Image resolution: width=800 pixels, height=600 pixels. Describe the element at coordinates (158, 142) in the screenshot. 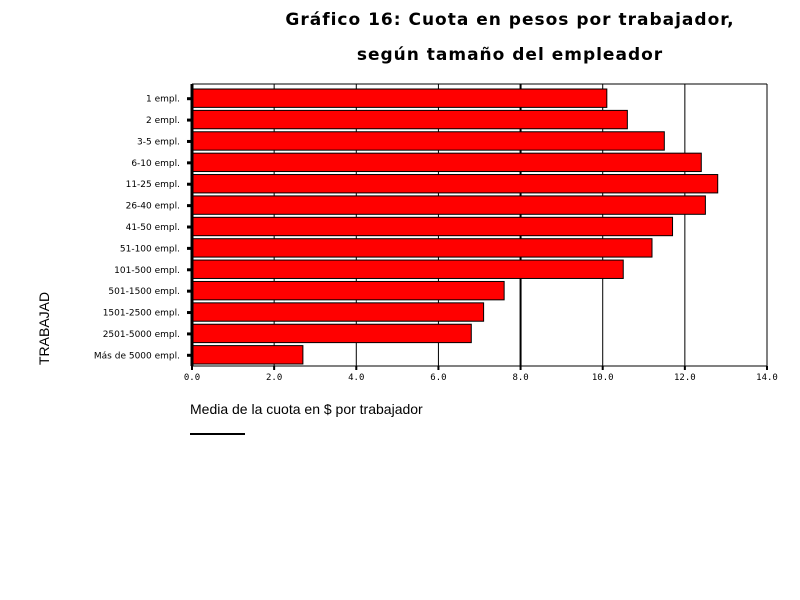

I see `y-tick-label: 3-5 empl.` at that location.